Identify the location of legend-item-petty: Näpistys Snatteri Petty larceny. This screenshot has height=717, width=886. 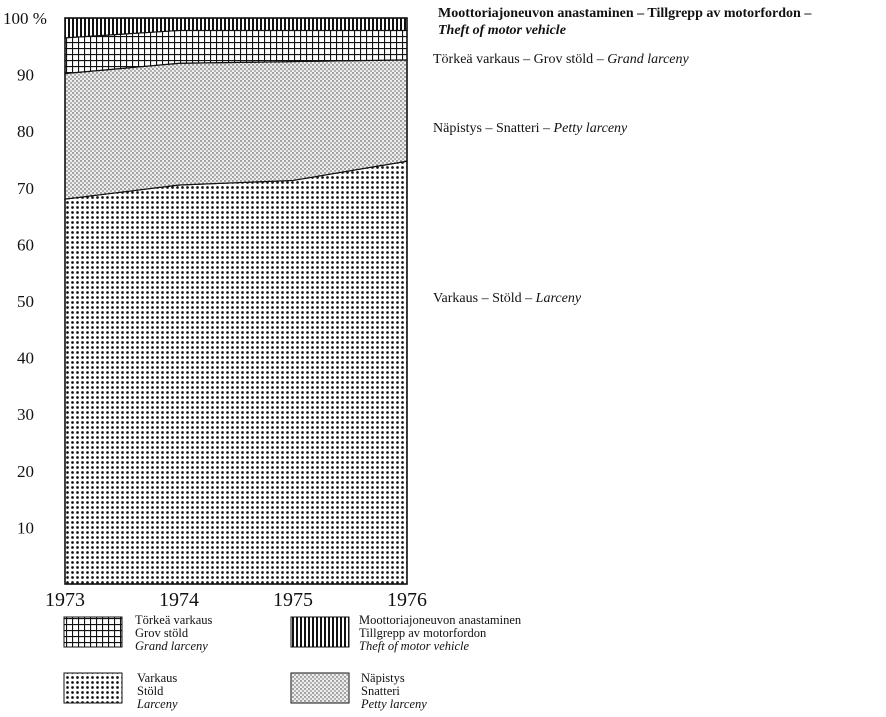
(358, 691).